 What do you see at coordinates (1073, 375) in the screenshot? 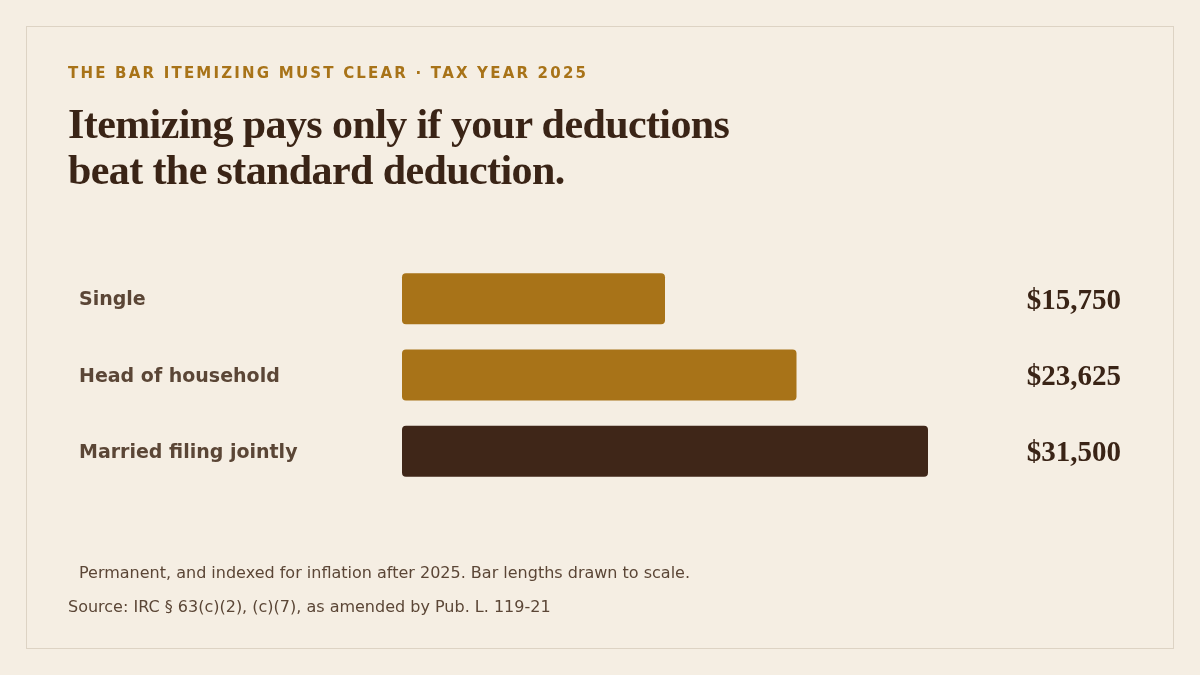
I see `data-label: $23,625` at bounding box center [1073, 375].